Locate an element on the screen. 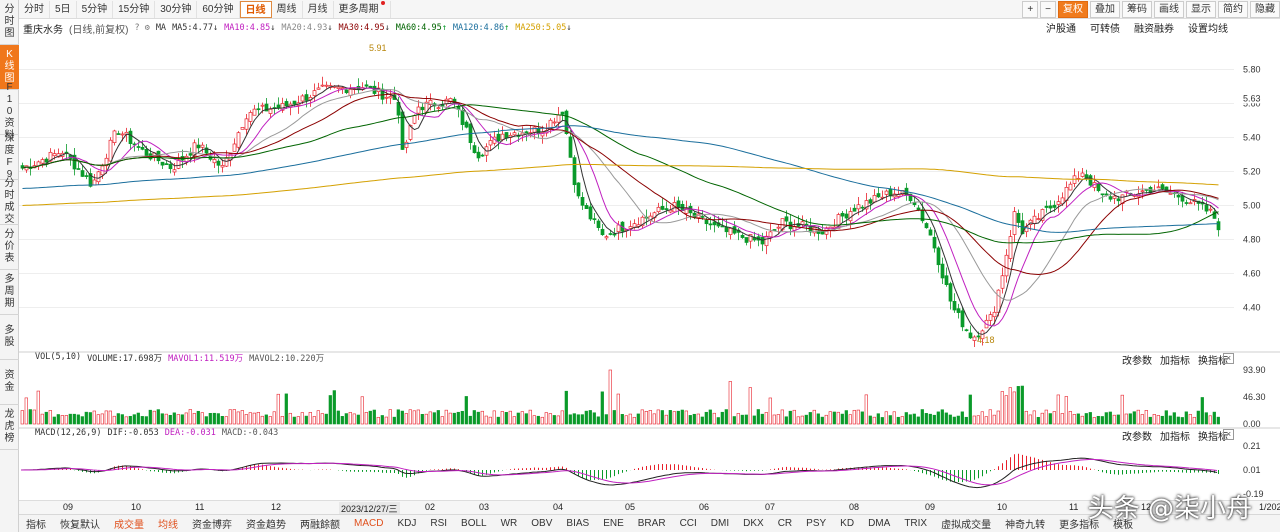  toolbar-btn-2: 复权 is located at coordinates (1073, 9).